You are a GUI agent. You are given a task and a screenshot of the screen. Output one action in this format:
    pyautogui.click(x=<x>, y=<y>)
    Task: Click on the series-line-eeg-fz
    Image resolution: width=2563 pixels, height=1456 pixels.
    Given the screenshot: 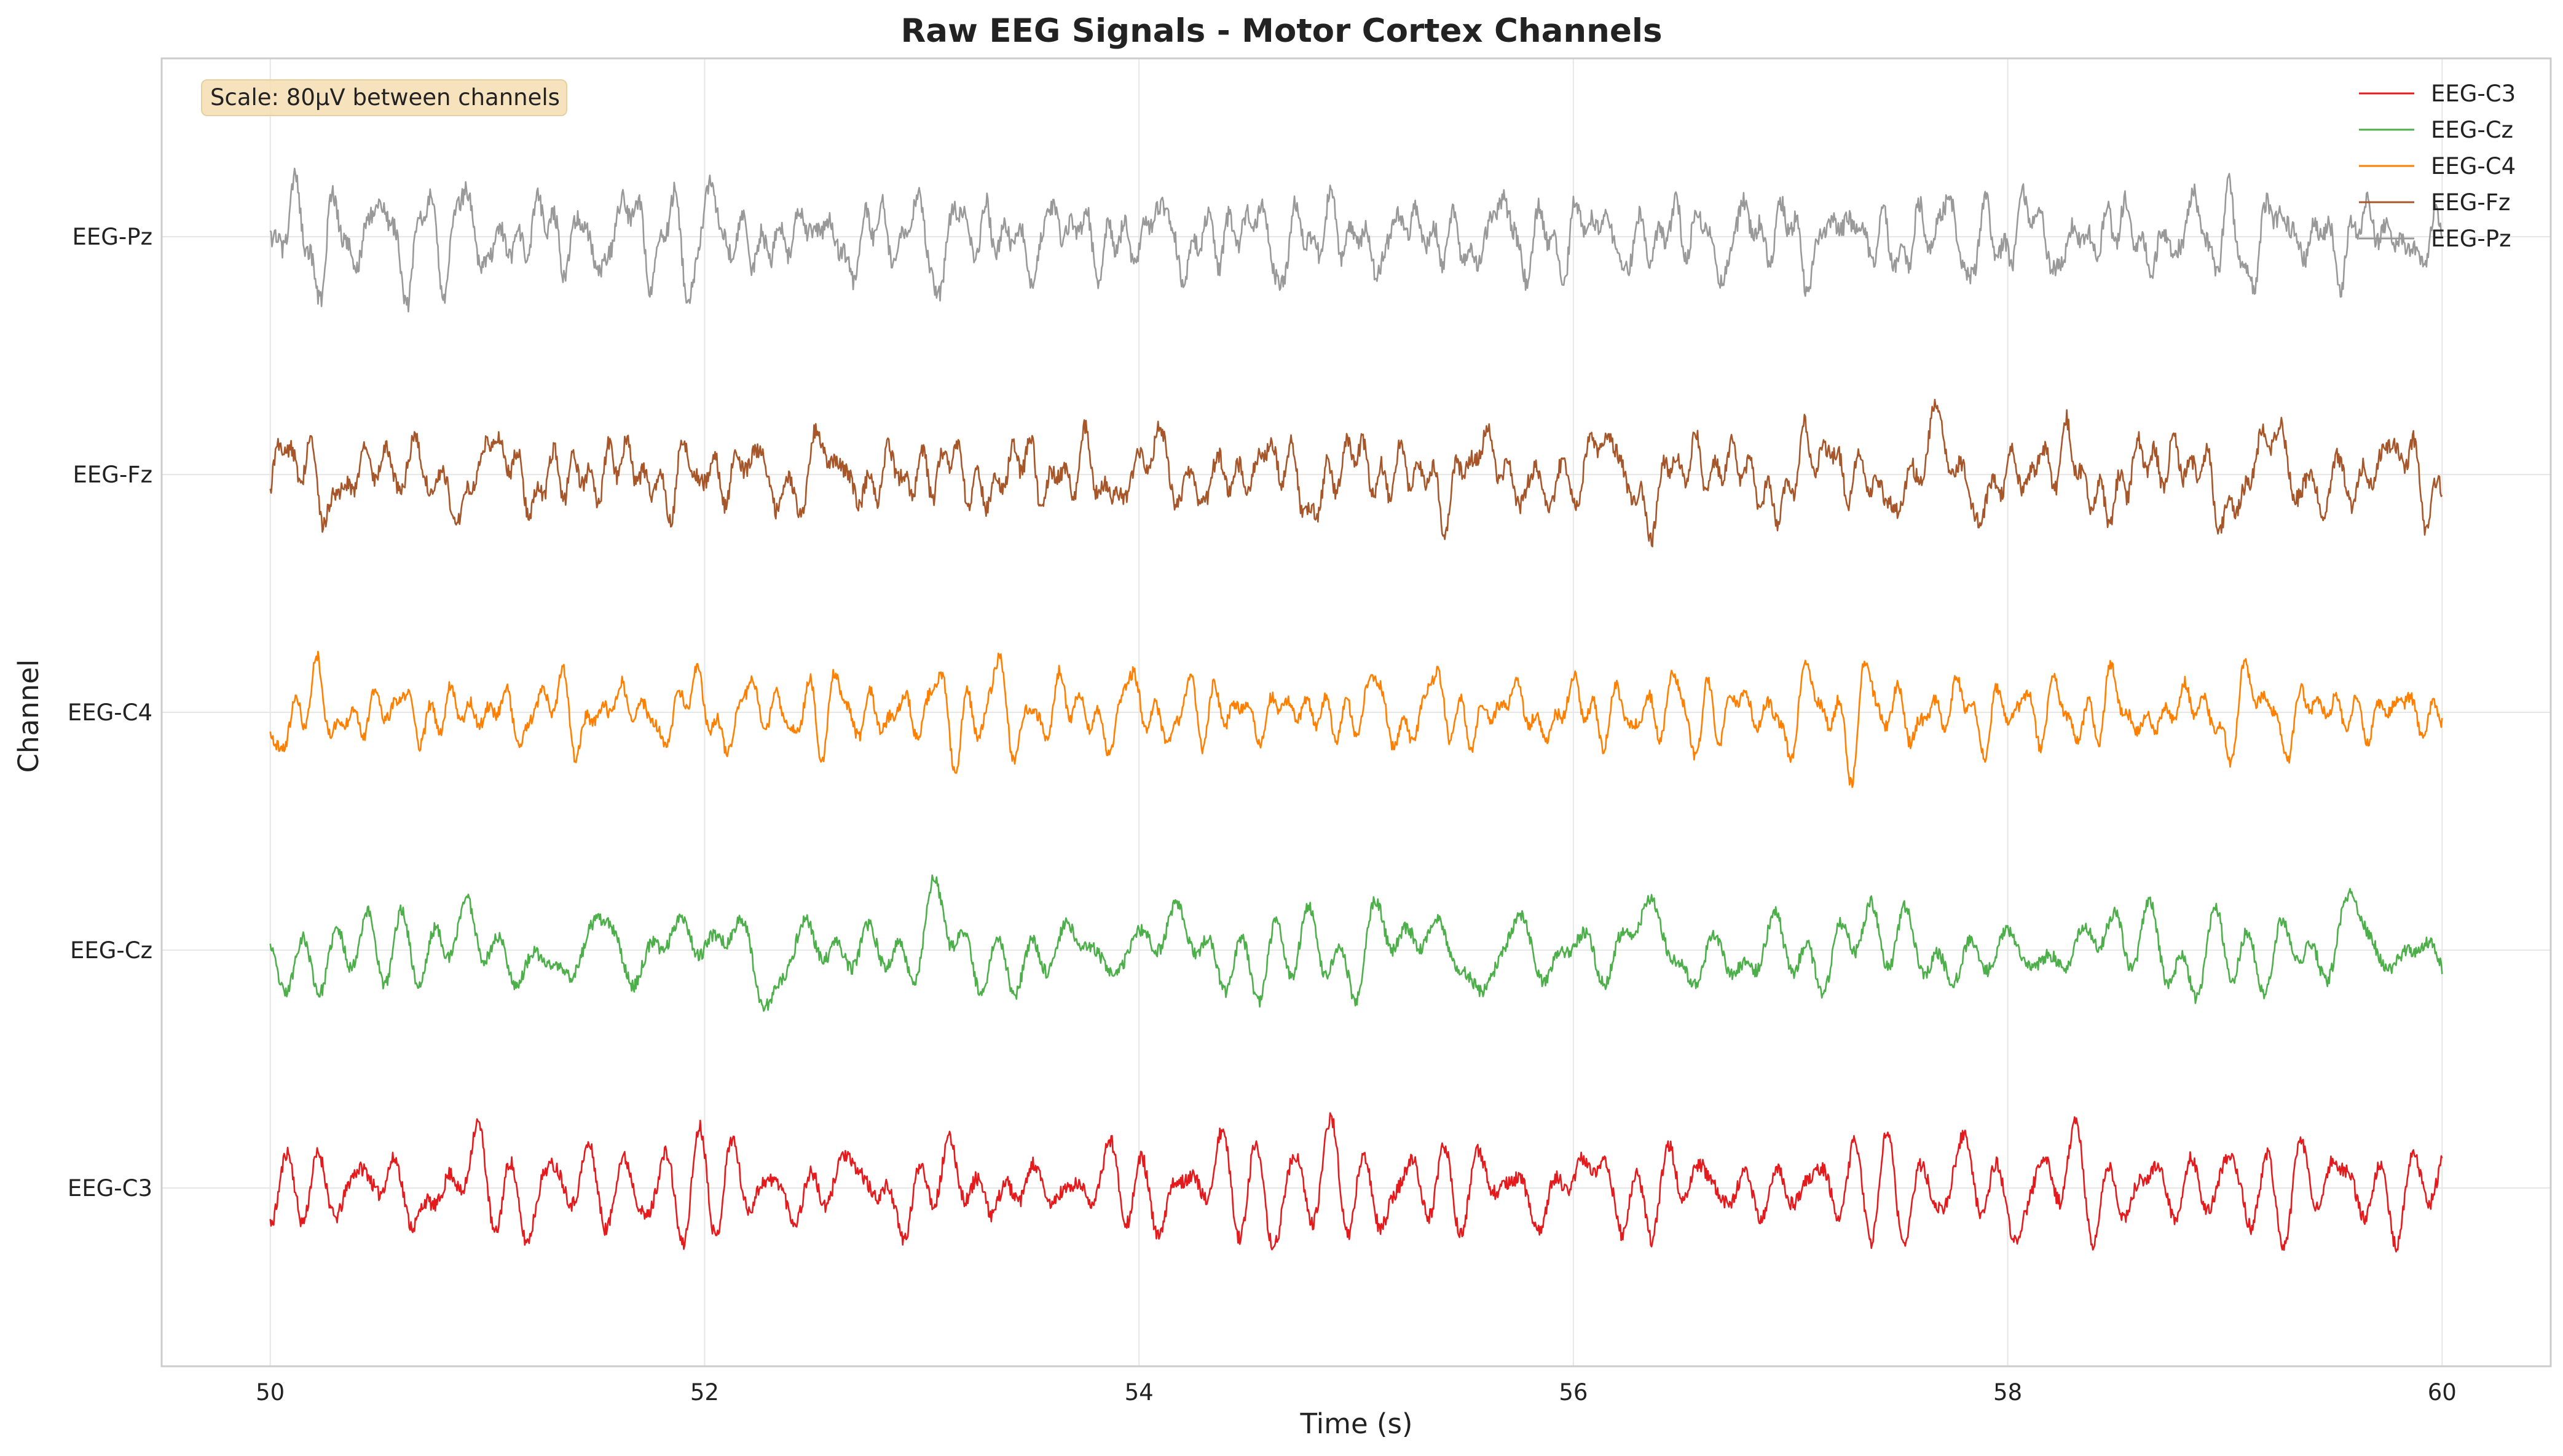 What is the action you would take?
    pyautogui.click(x=1356, y=473)
    